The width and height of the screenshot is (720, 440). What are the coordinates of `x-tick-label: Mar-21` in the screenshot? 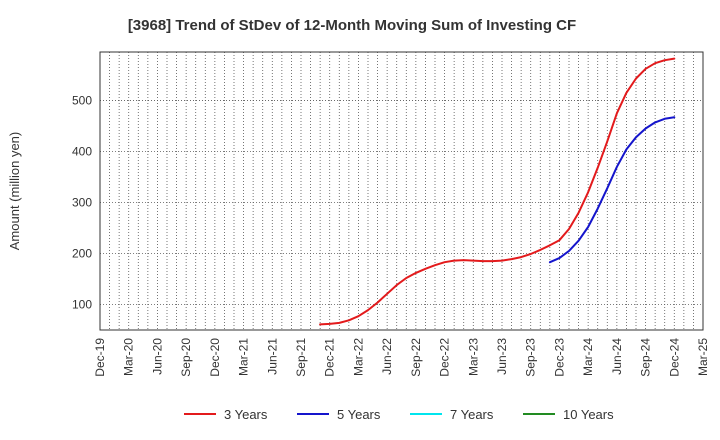 It's located at (244, 357).